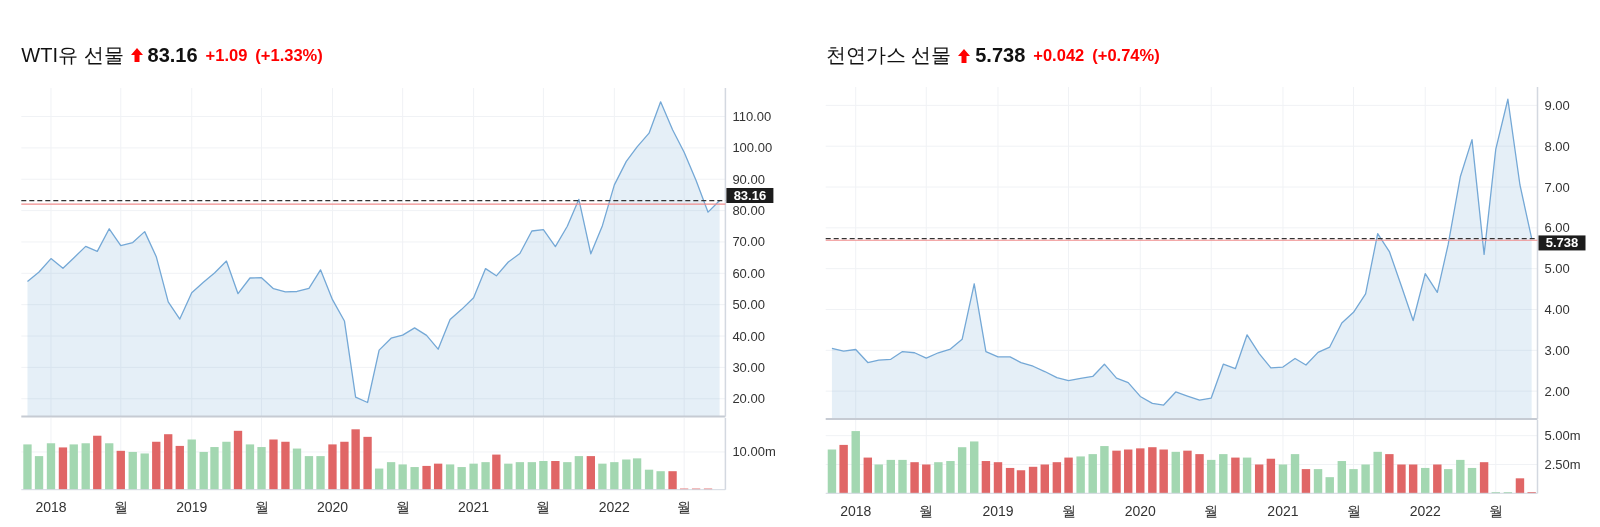 The width and height of the screenshot is (1600, 527). Describe the element at coordinates (1126, 55) in the screenshot. I see `text: (+0.74%)` at that location.